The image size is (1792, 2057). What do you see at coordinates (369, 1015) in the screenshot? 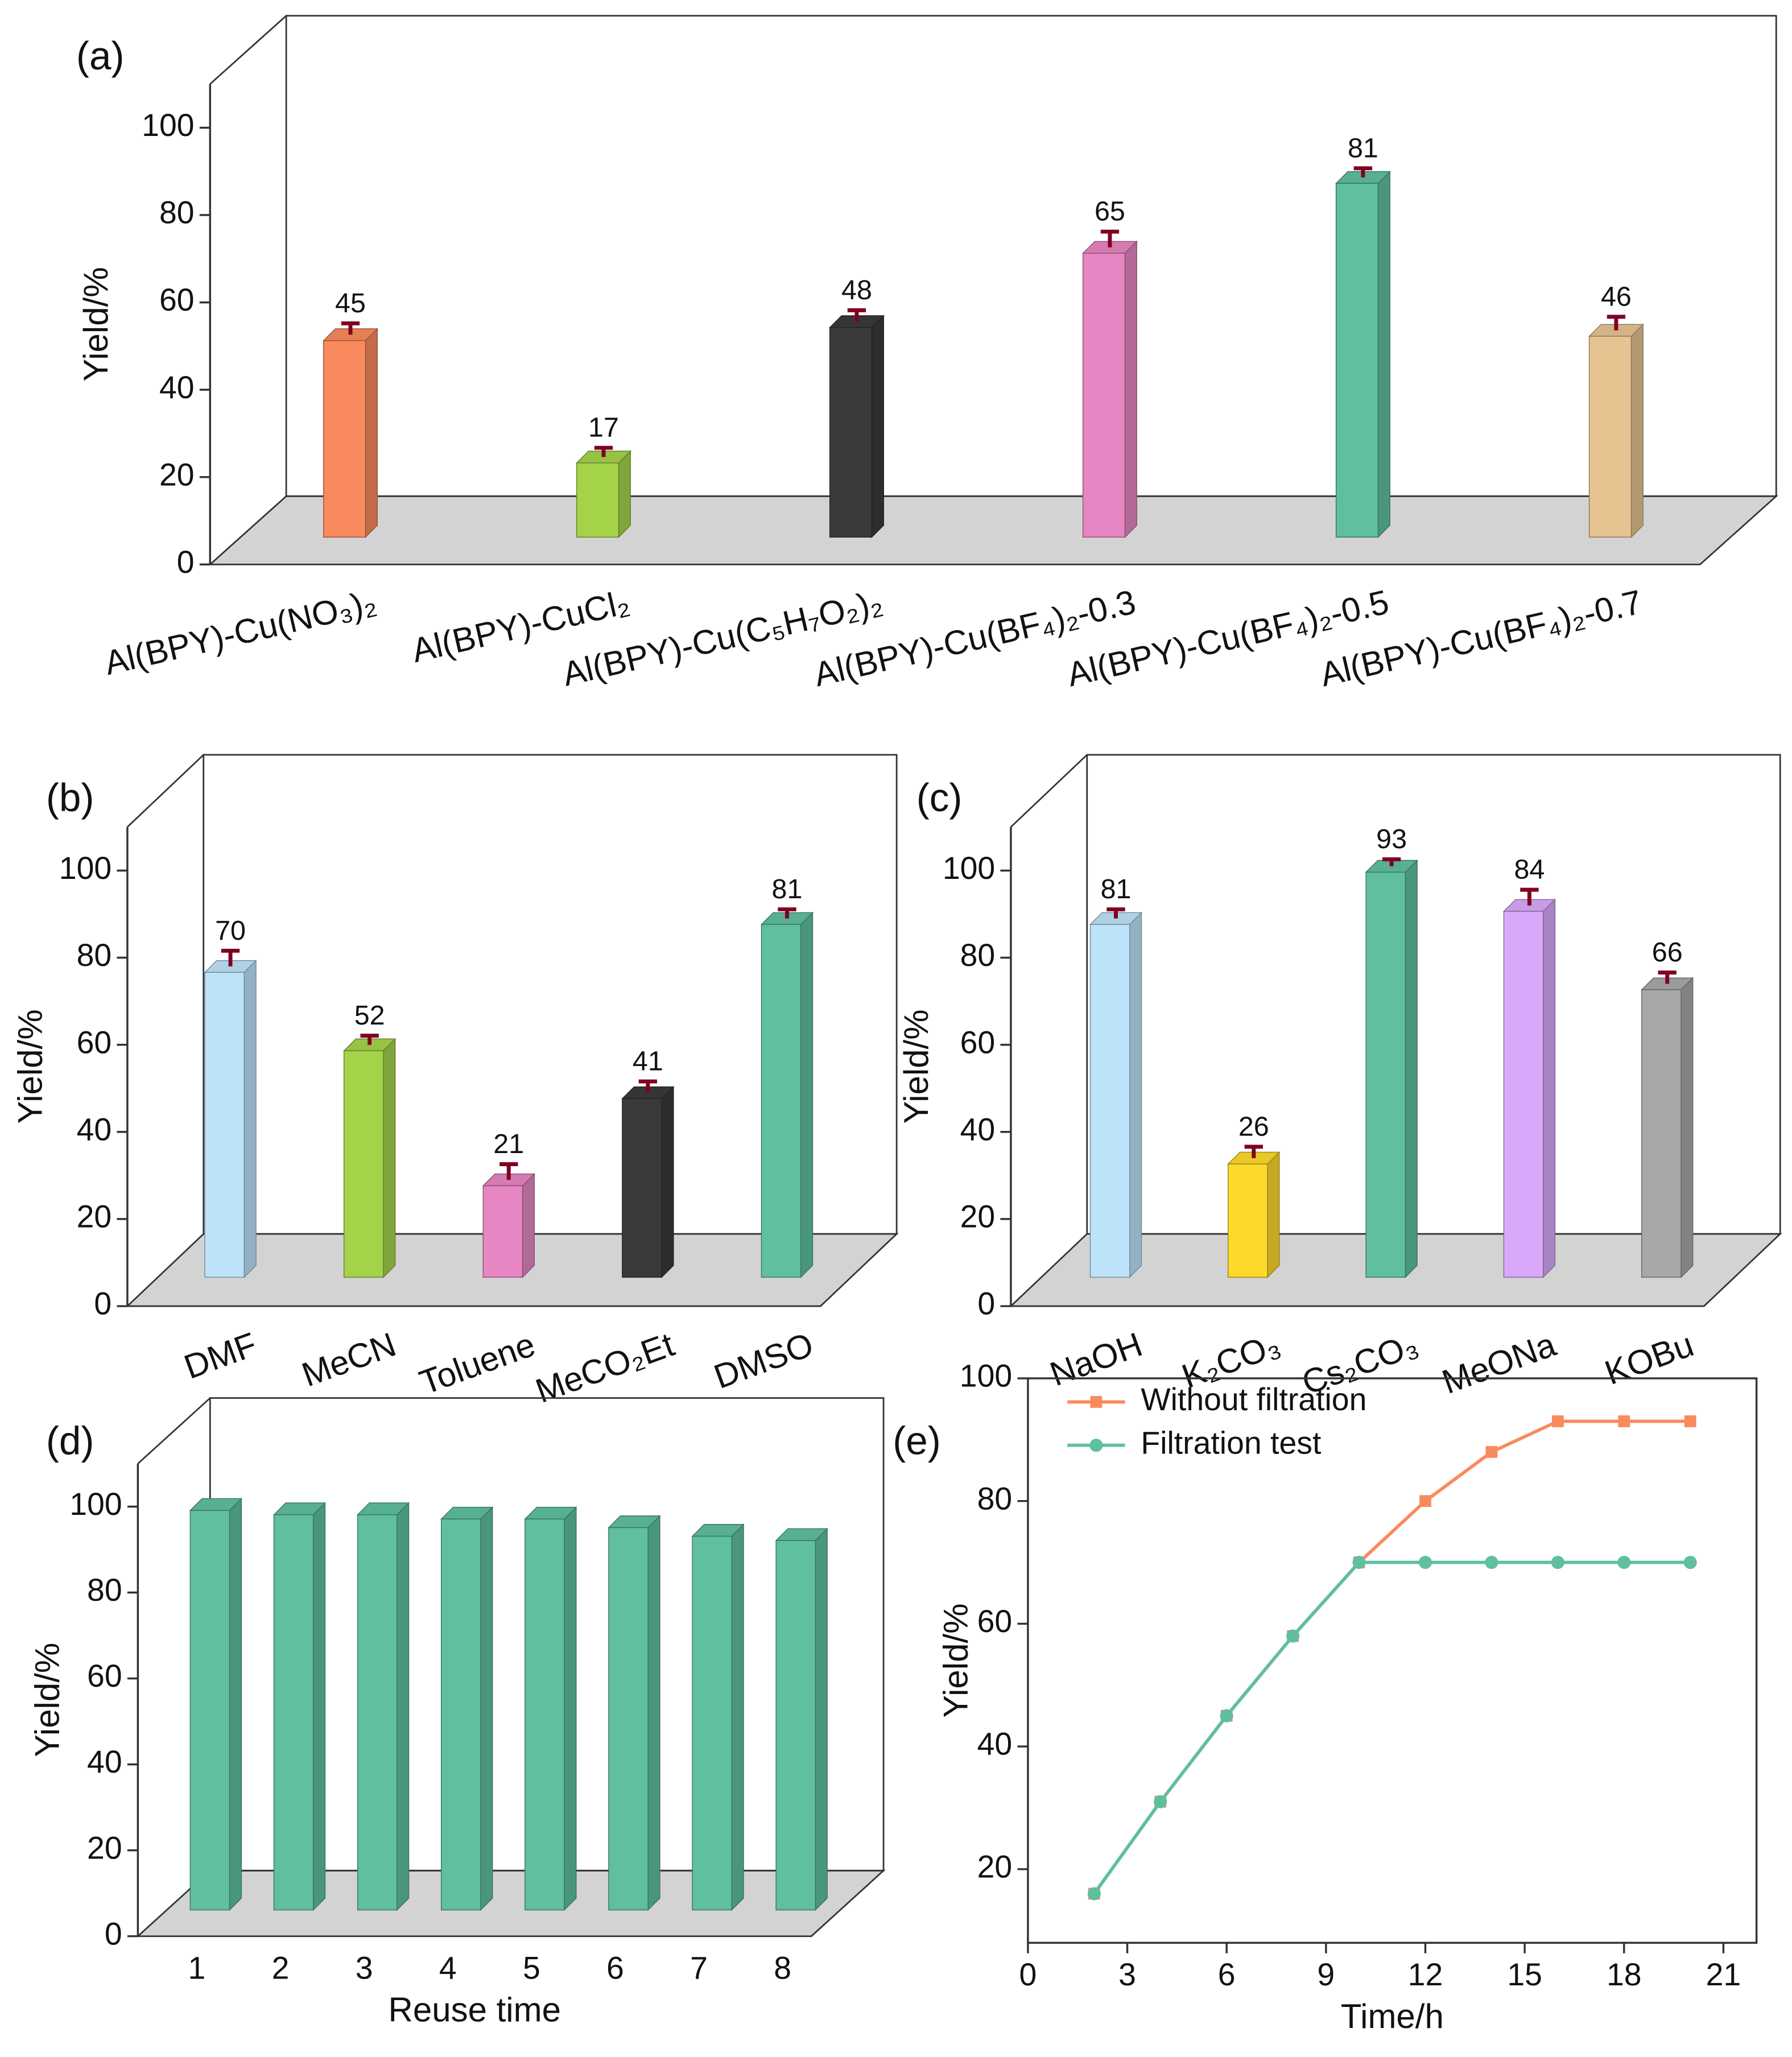
I see `value-label: 52` at bounding box center [369, 1015].